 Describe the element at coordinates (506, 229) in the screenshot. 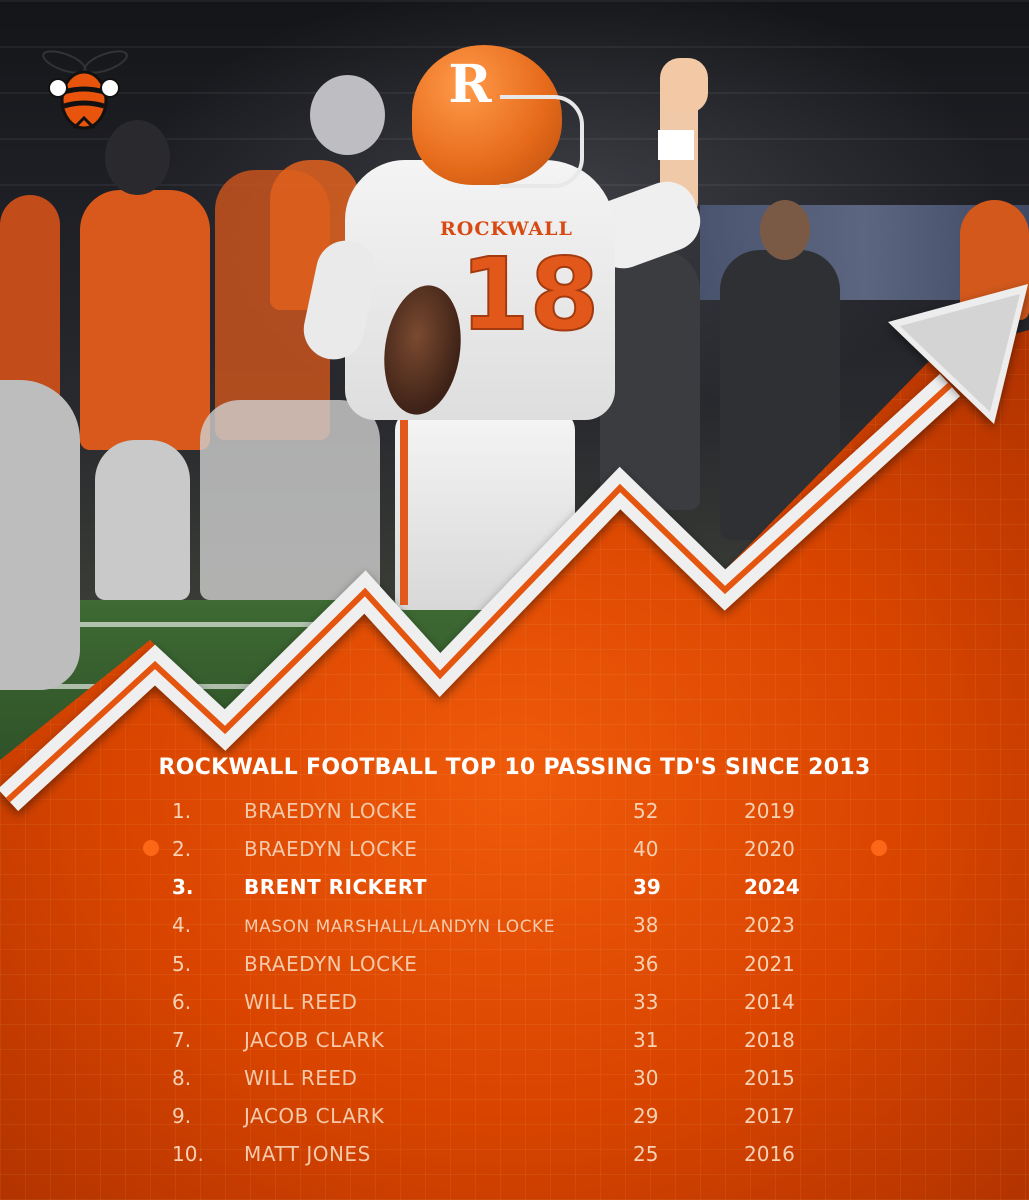

I see `jersey-wordmark: ROCKWALL` at that location.